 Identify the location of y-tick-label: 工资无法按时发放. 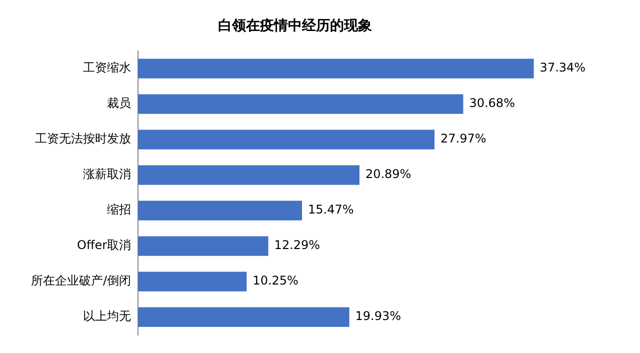
(83, 139).